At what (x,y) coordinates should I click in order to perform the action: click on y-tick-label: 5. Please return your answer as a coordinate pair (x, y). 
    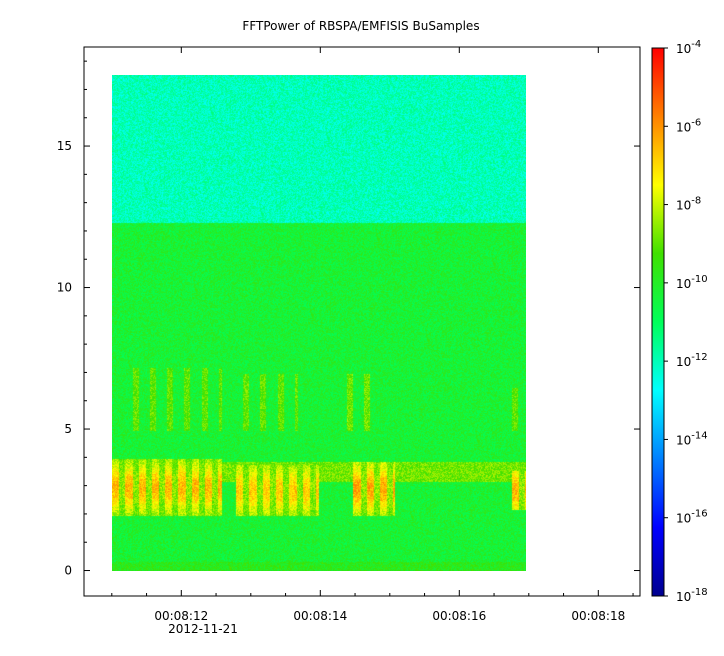
    Looking at the image, I should click on (68, 429).